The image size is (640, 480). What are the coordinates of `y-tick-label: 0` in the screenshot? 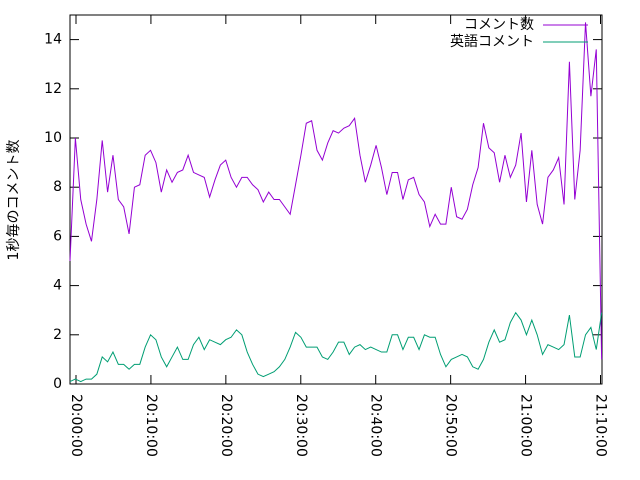 It's located at (57, 384).